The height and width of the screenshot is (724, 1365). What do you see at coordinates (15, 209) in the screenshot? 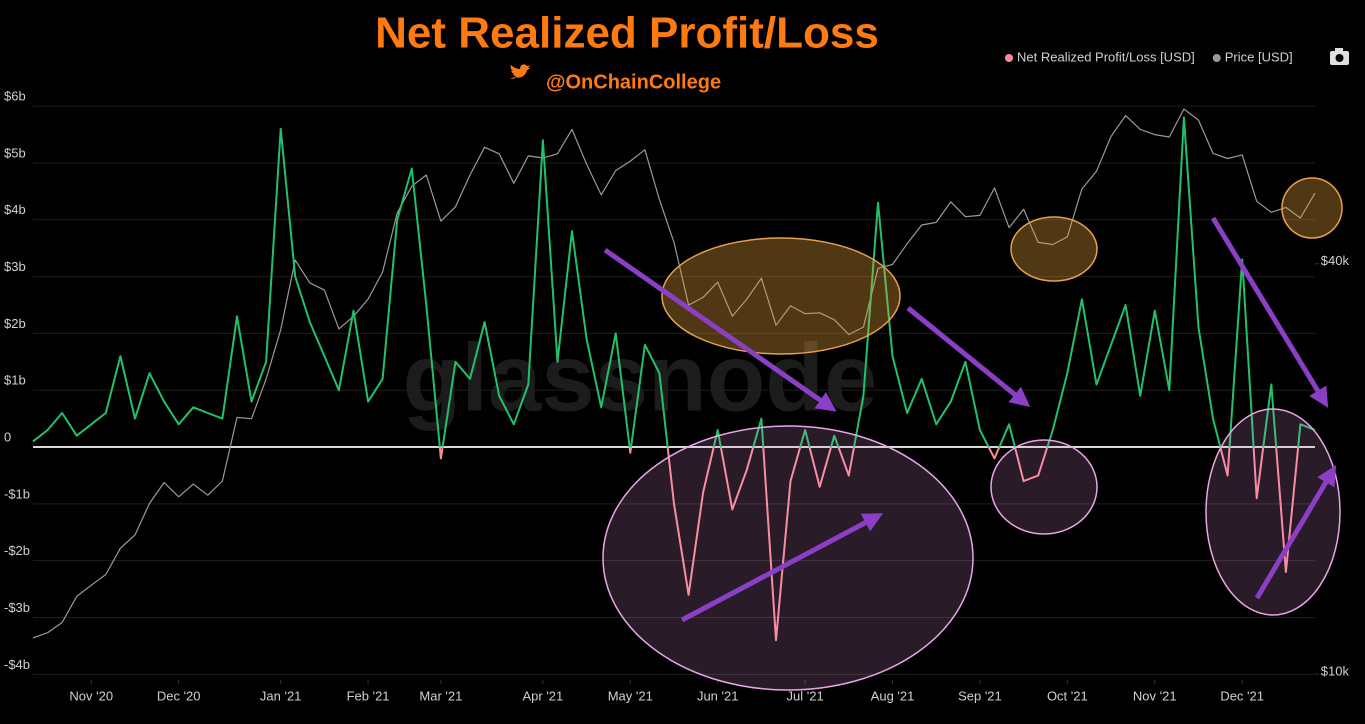
I see `y-tick-label: $4b` at bounding box center [15, 209].